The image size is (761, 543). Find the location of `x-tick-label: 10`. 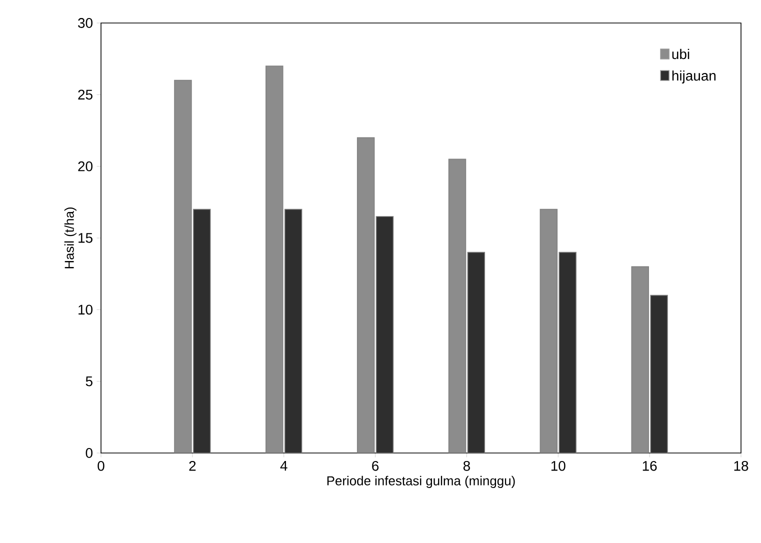

x-tick-label: 10 is located at coordinates (558, 465).